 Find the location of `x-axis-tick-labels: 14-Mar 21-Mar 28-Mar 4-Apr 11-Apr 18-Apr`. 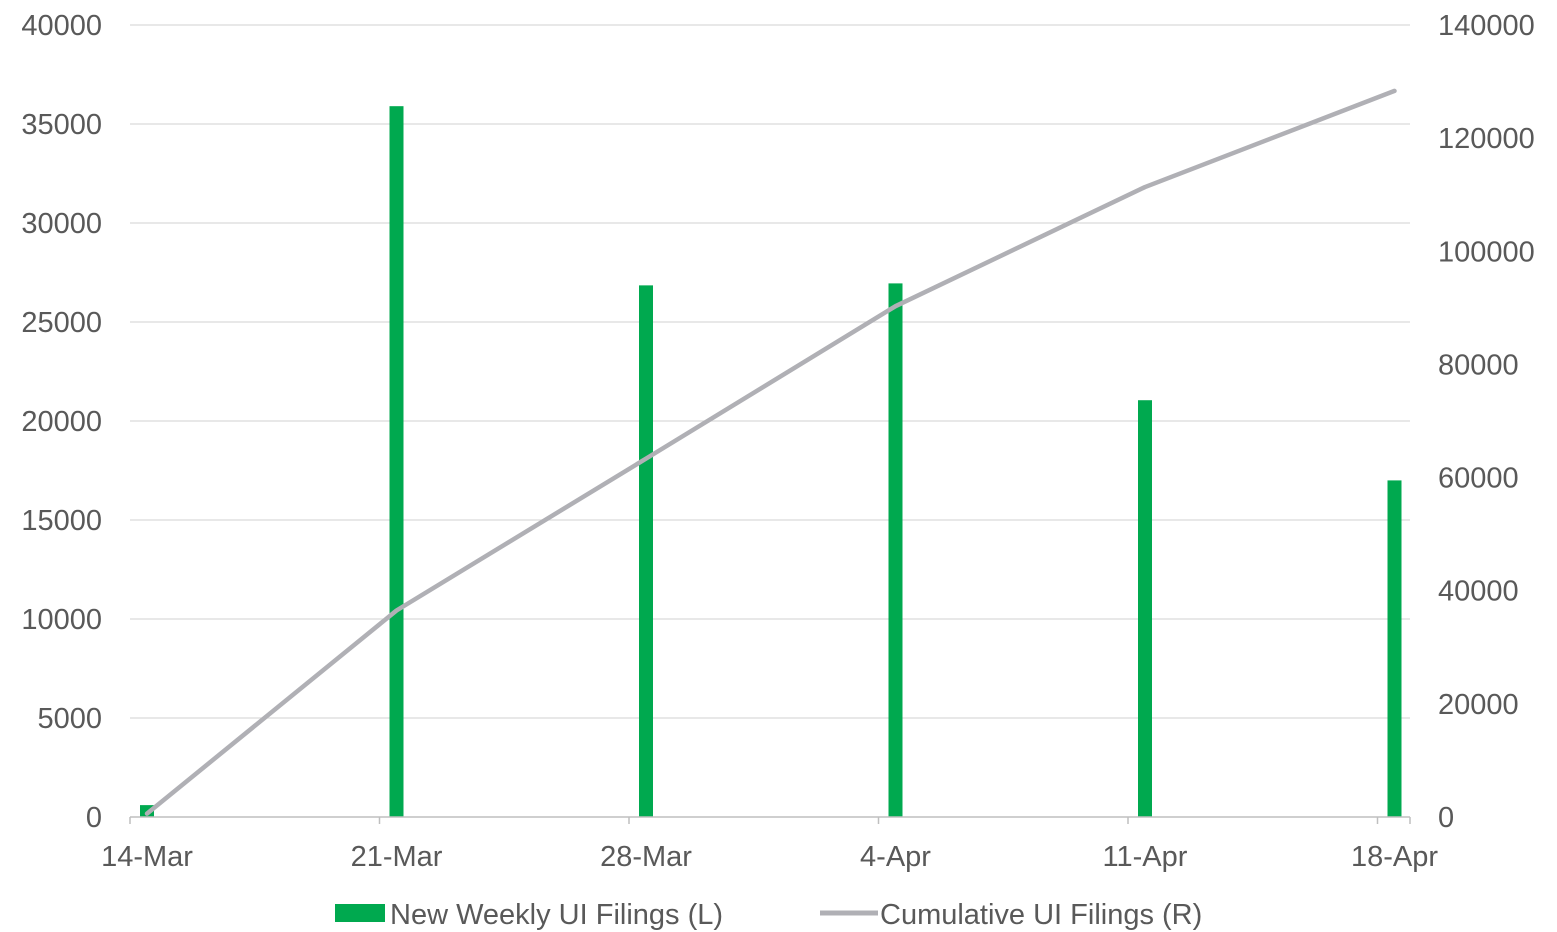

x-axis-tick-labels: 14-Mar 21-Mar 28-Mar 4-Apr 11-Apr 18-Apr is located at coordinates (769, 857).